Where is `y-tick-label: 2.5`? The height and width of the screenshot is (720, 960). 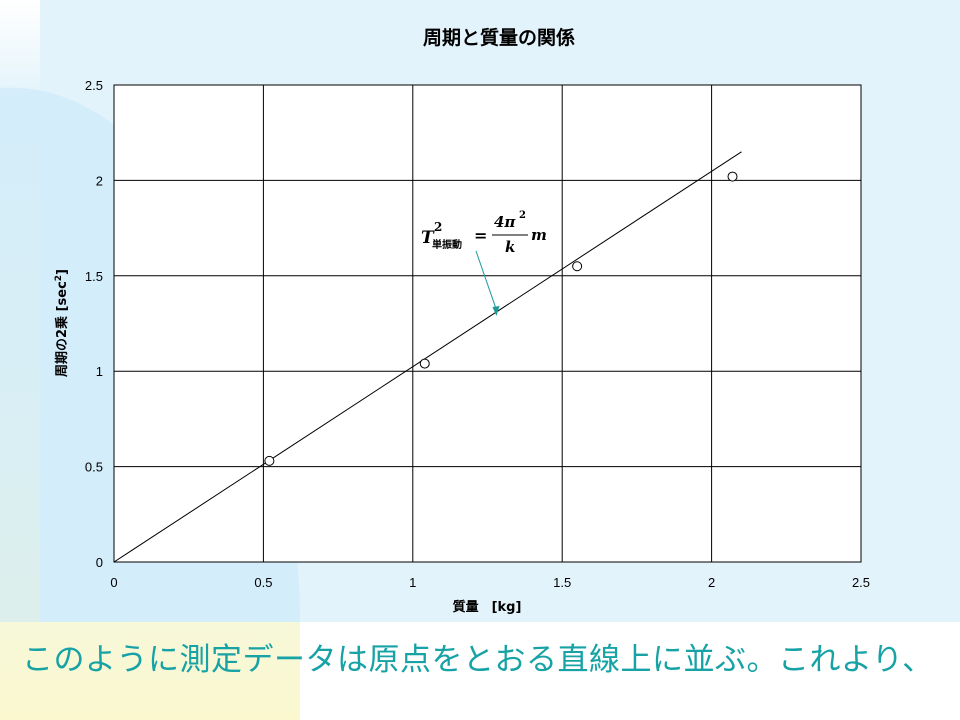 y-tick-label: 2.5 is located at coordinates (94, 85).